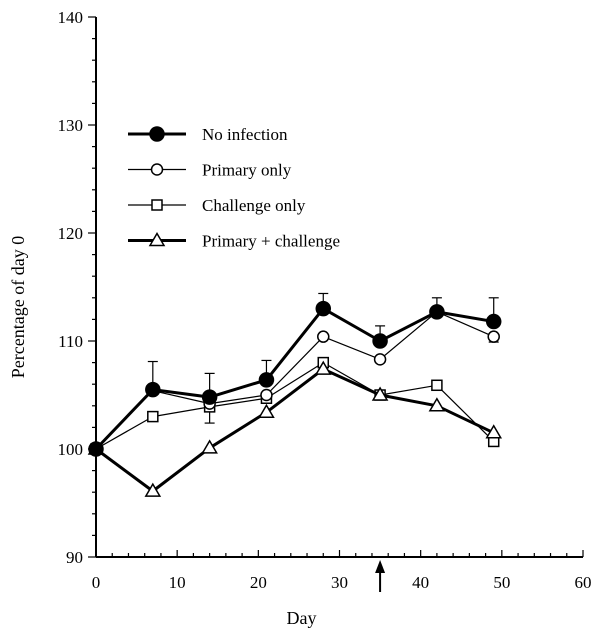 This screenshot has height=642, width=598. I want to click on y-tick-label: 130, so click(71, 125).